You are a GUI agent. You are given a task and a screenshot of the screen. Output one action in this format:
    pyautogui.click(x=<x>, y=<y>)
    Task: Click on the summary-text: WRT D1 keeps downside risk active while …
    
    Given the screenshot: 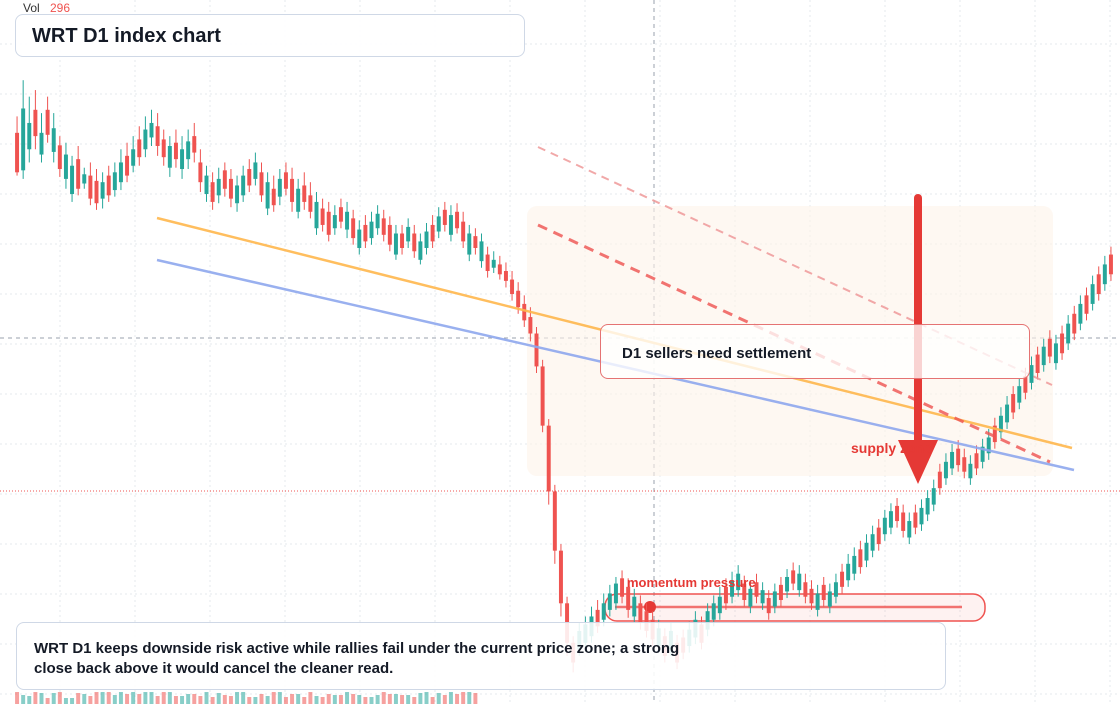 What is the action you would take?
    pyautogui.click(x=357, y=658)
    